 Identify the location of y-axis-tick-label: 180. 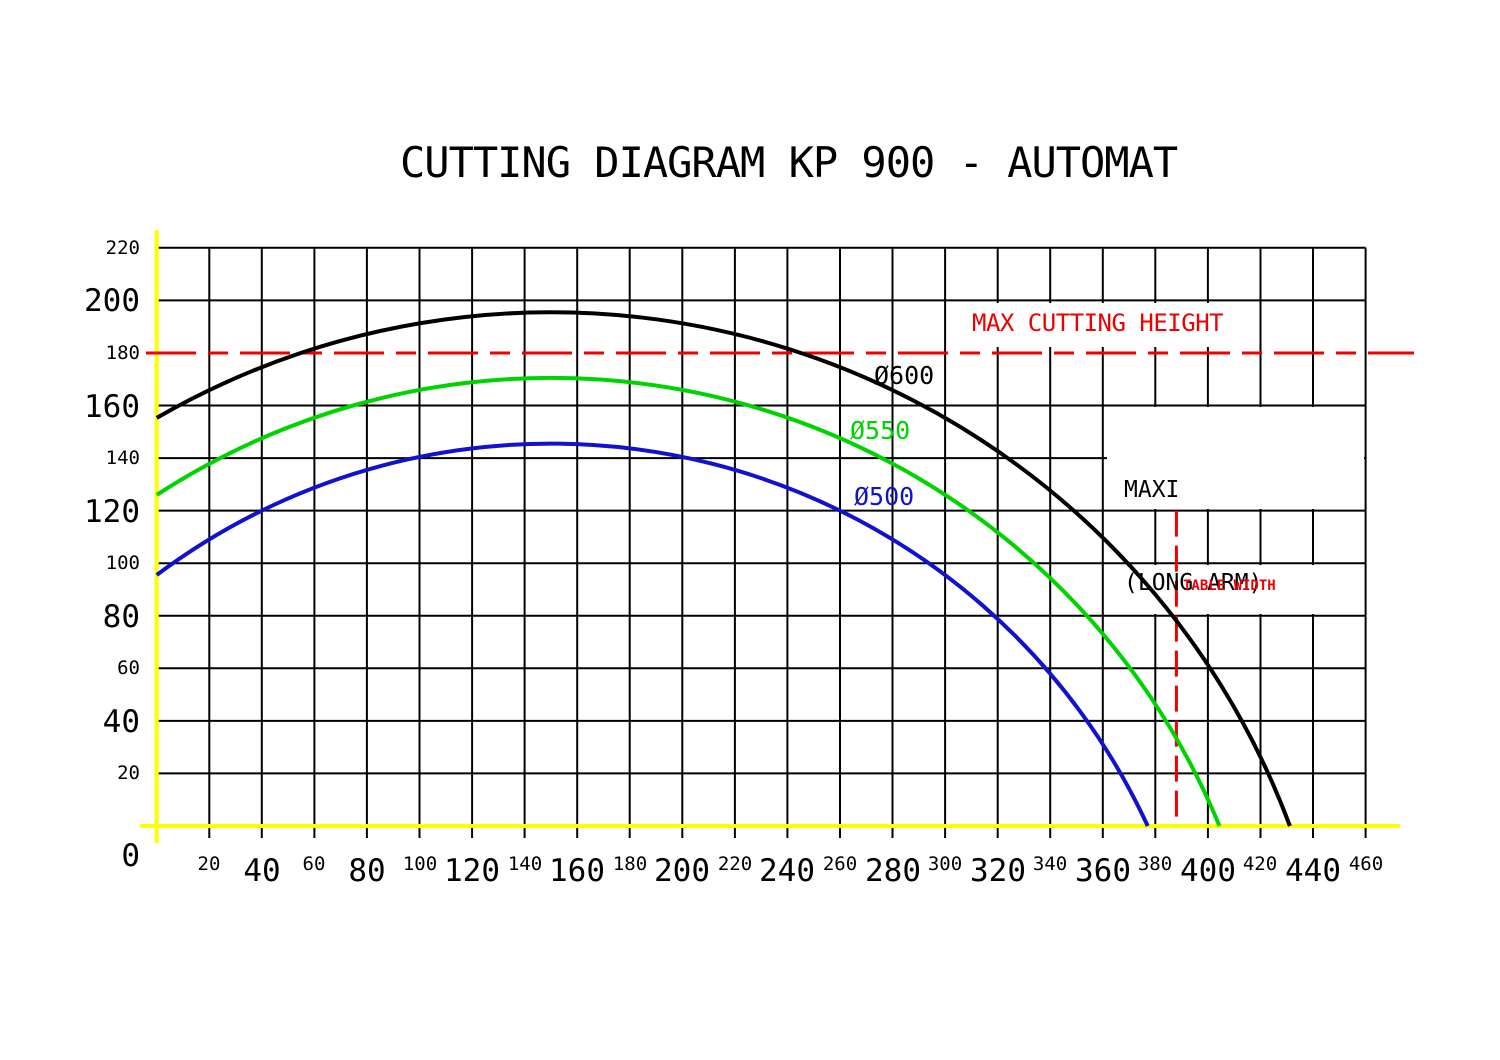
(122, 353).